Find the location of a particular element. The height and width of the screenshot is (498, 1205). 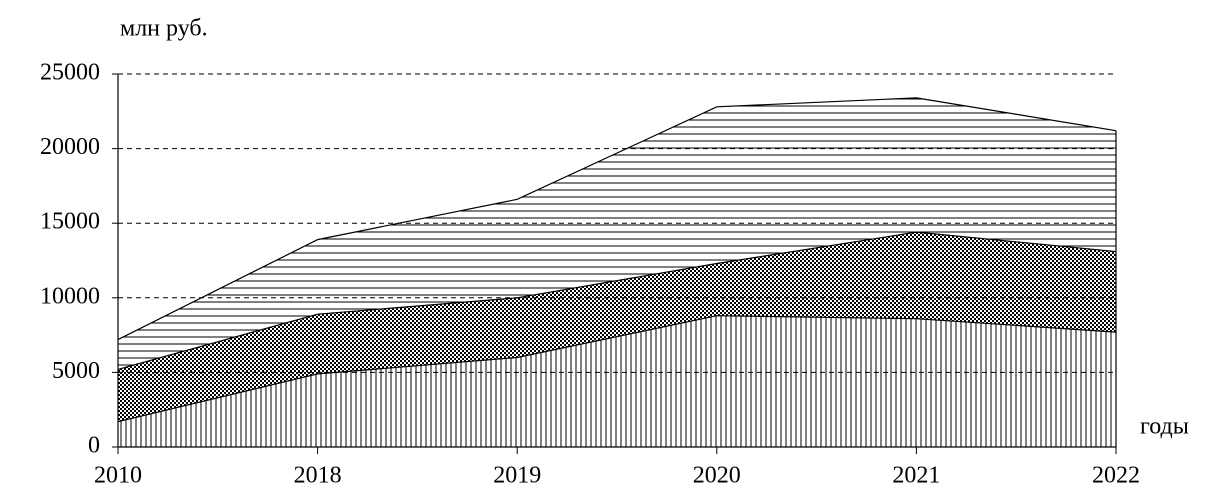

y-tick-label: 20000 is located at coordinates (70, 147).